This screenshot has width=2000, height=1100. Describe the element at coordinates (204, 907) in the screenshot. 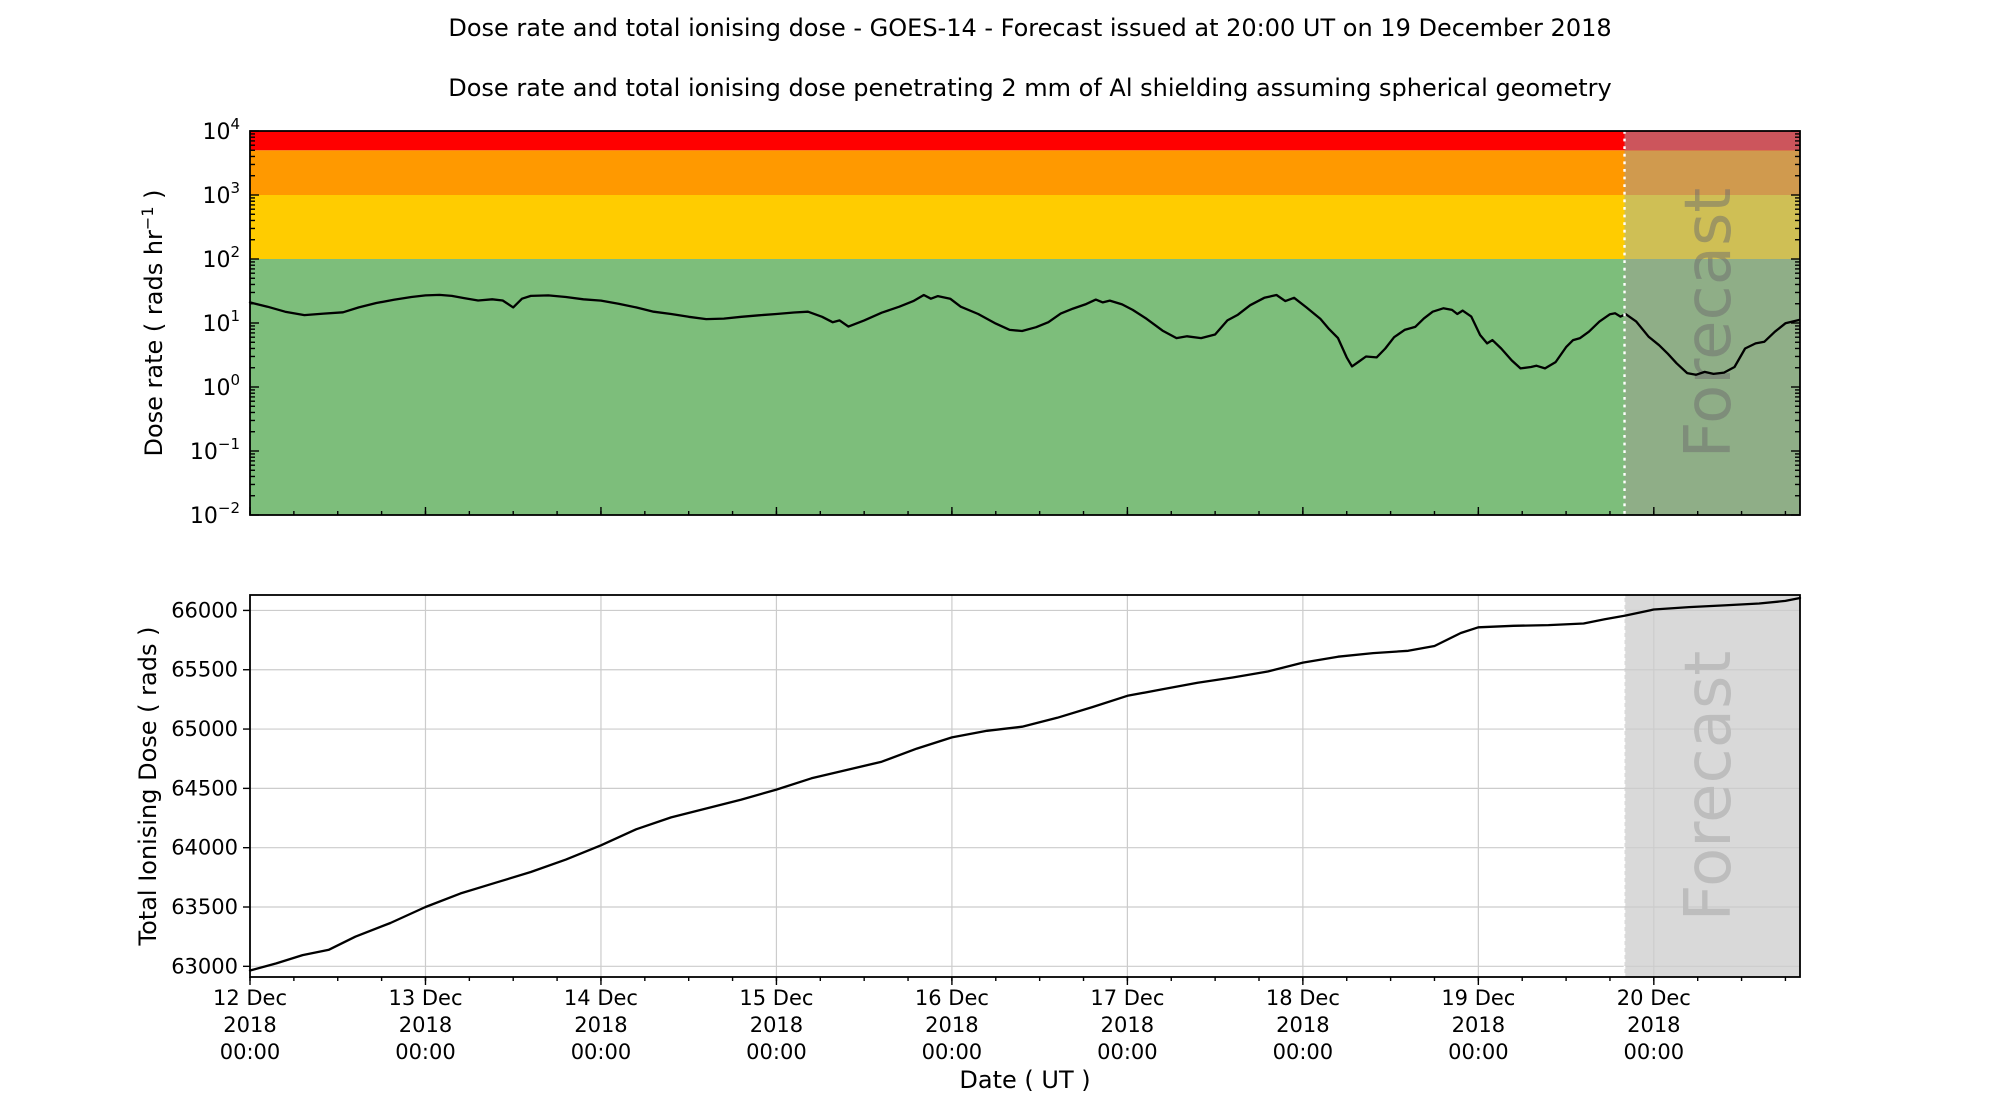

I see `tid-y-tick-label: 63500` at that location.